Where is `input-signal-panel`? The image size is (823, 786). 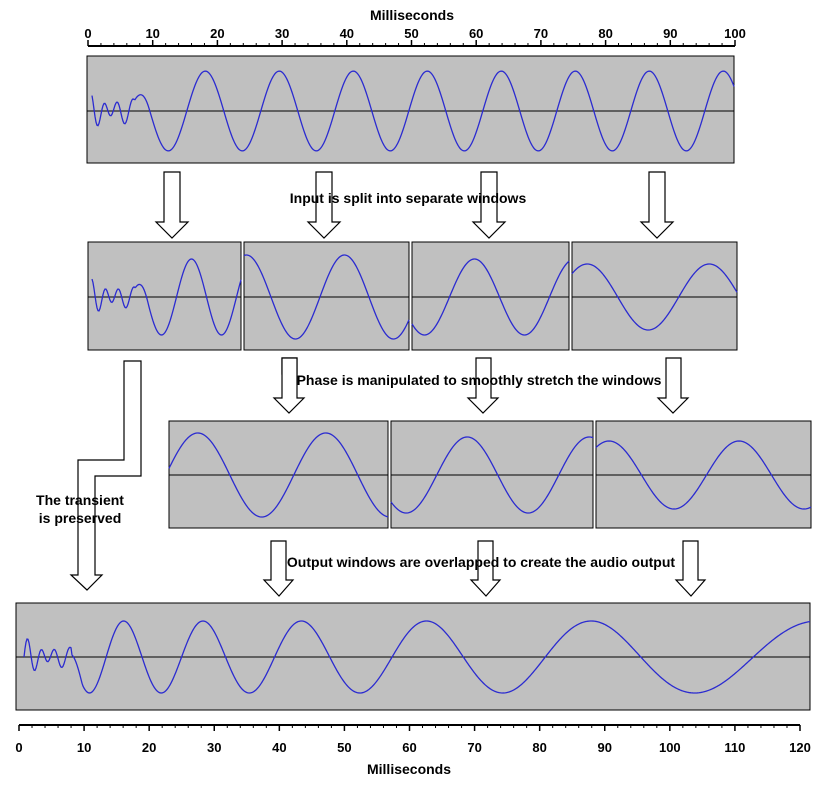
input-signal-panel is located at coordinates (410, 109).